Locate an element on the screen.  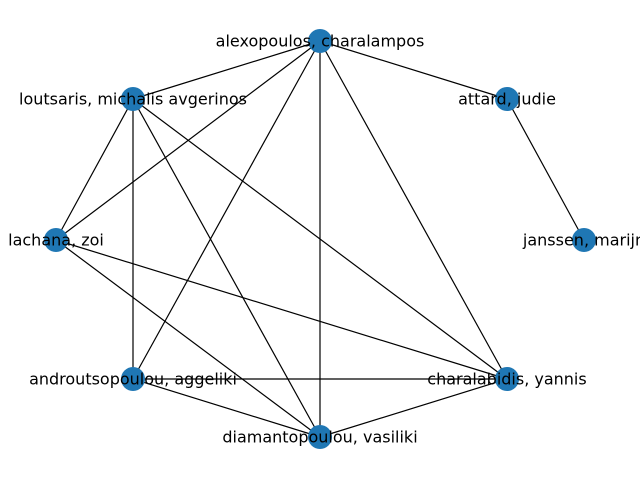
node-attard is located at coordinates (507, 99).